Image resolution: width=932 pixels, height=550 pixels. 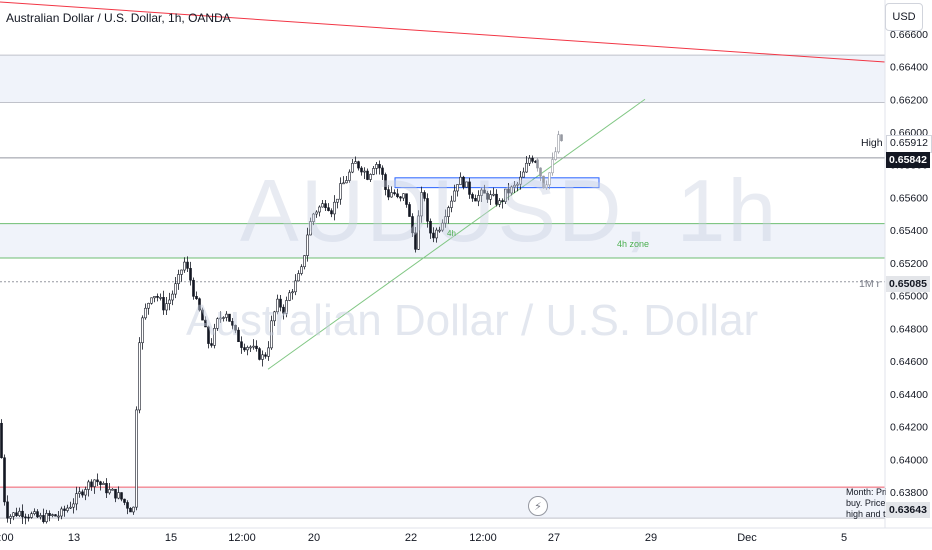 I want to click on price-tick-label: 0.66600, so click(x=909, y=35).